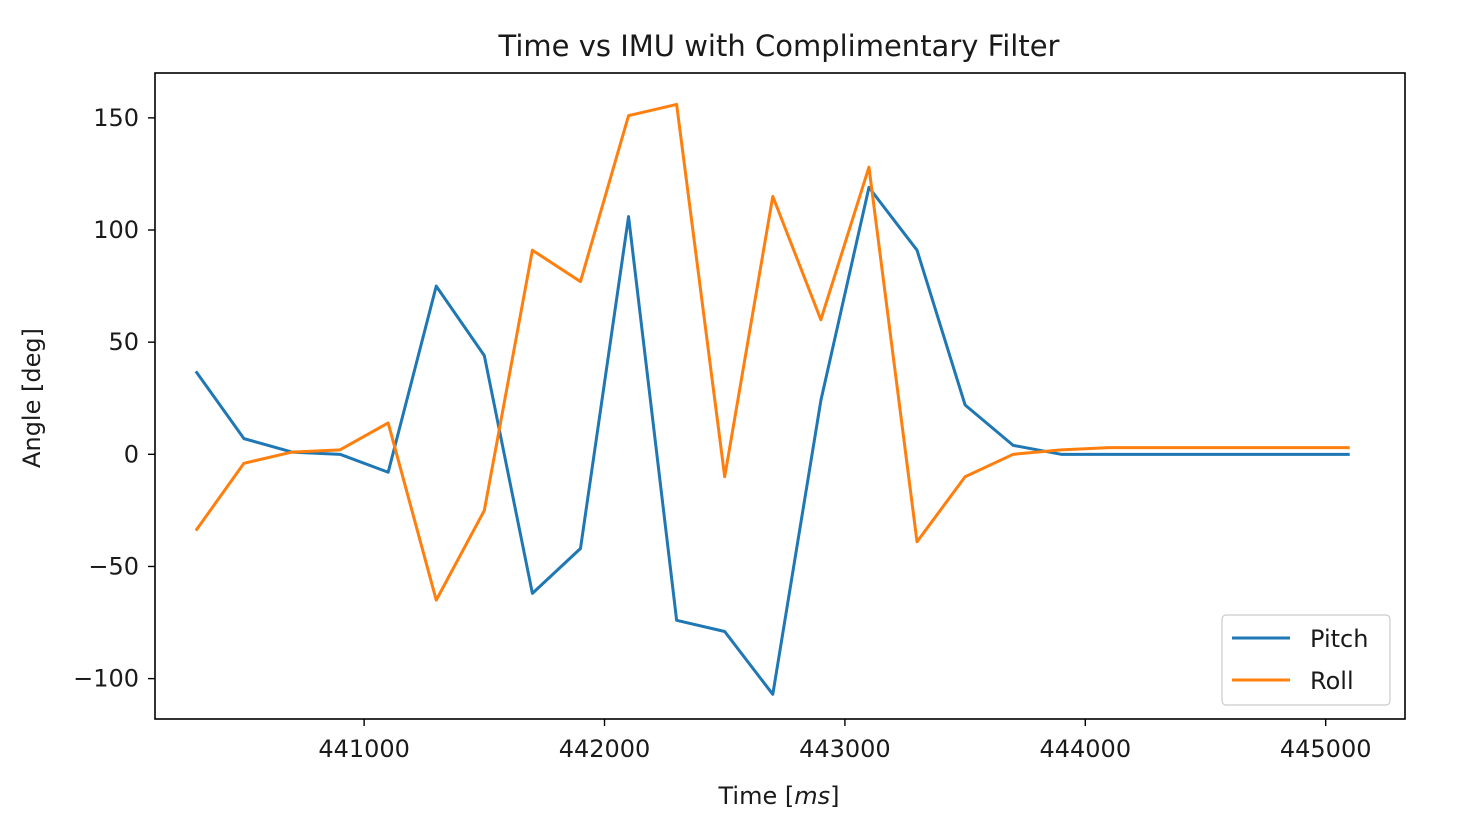  I want to click on x-tick-label: 444000, so click(1085, 749).